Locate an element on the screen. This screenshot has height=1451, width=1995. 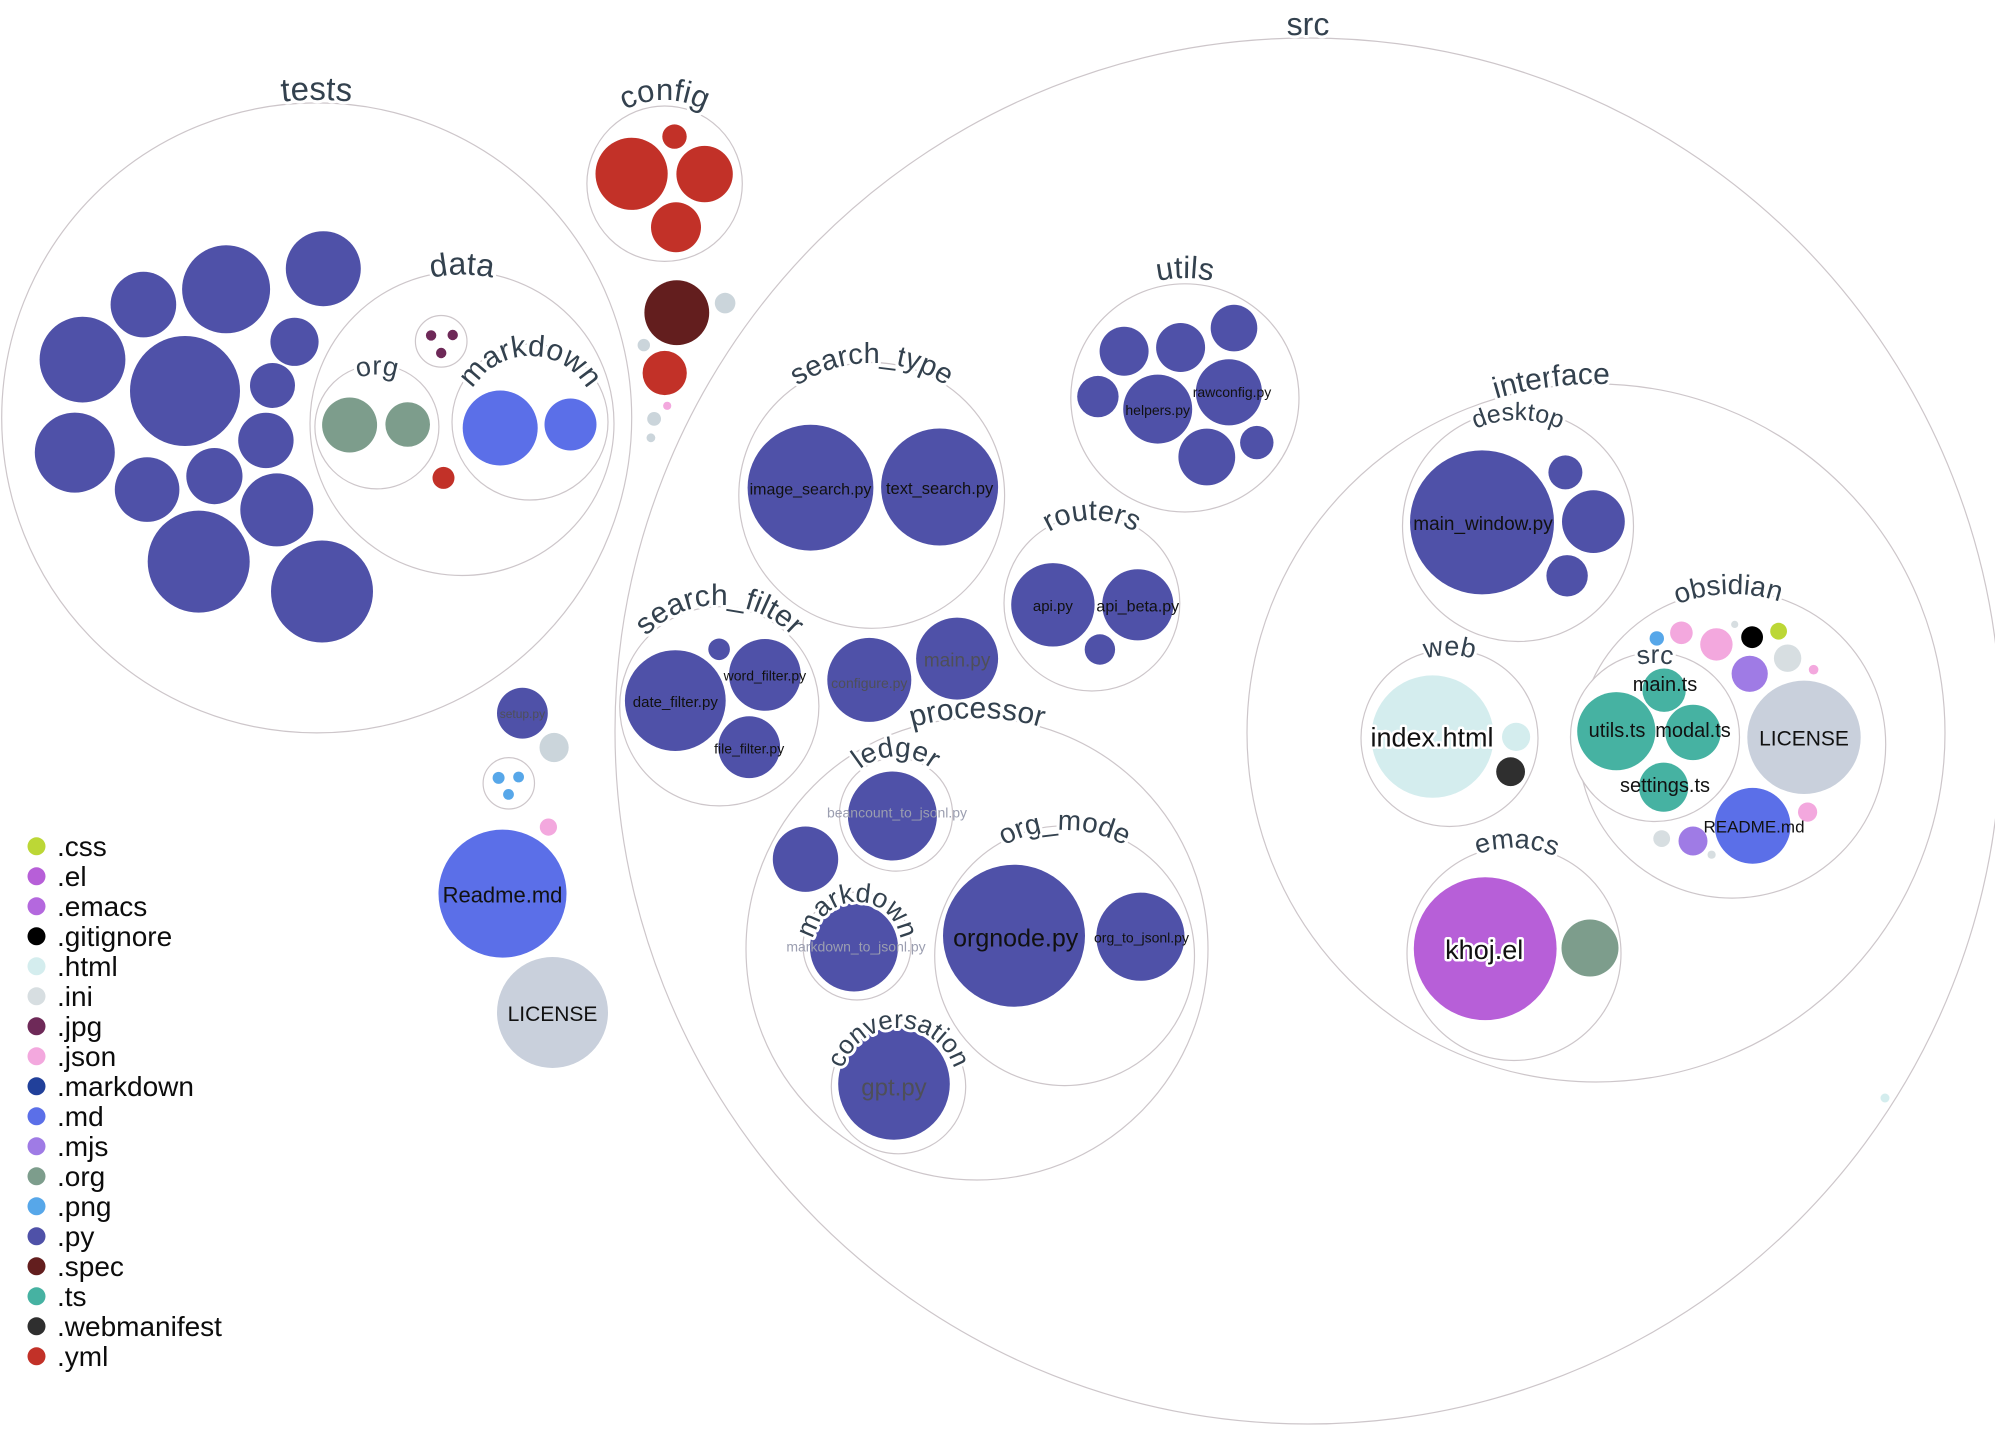
svg-text: text_search.py is located at coordinates (940, 489).